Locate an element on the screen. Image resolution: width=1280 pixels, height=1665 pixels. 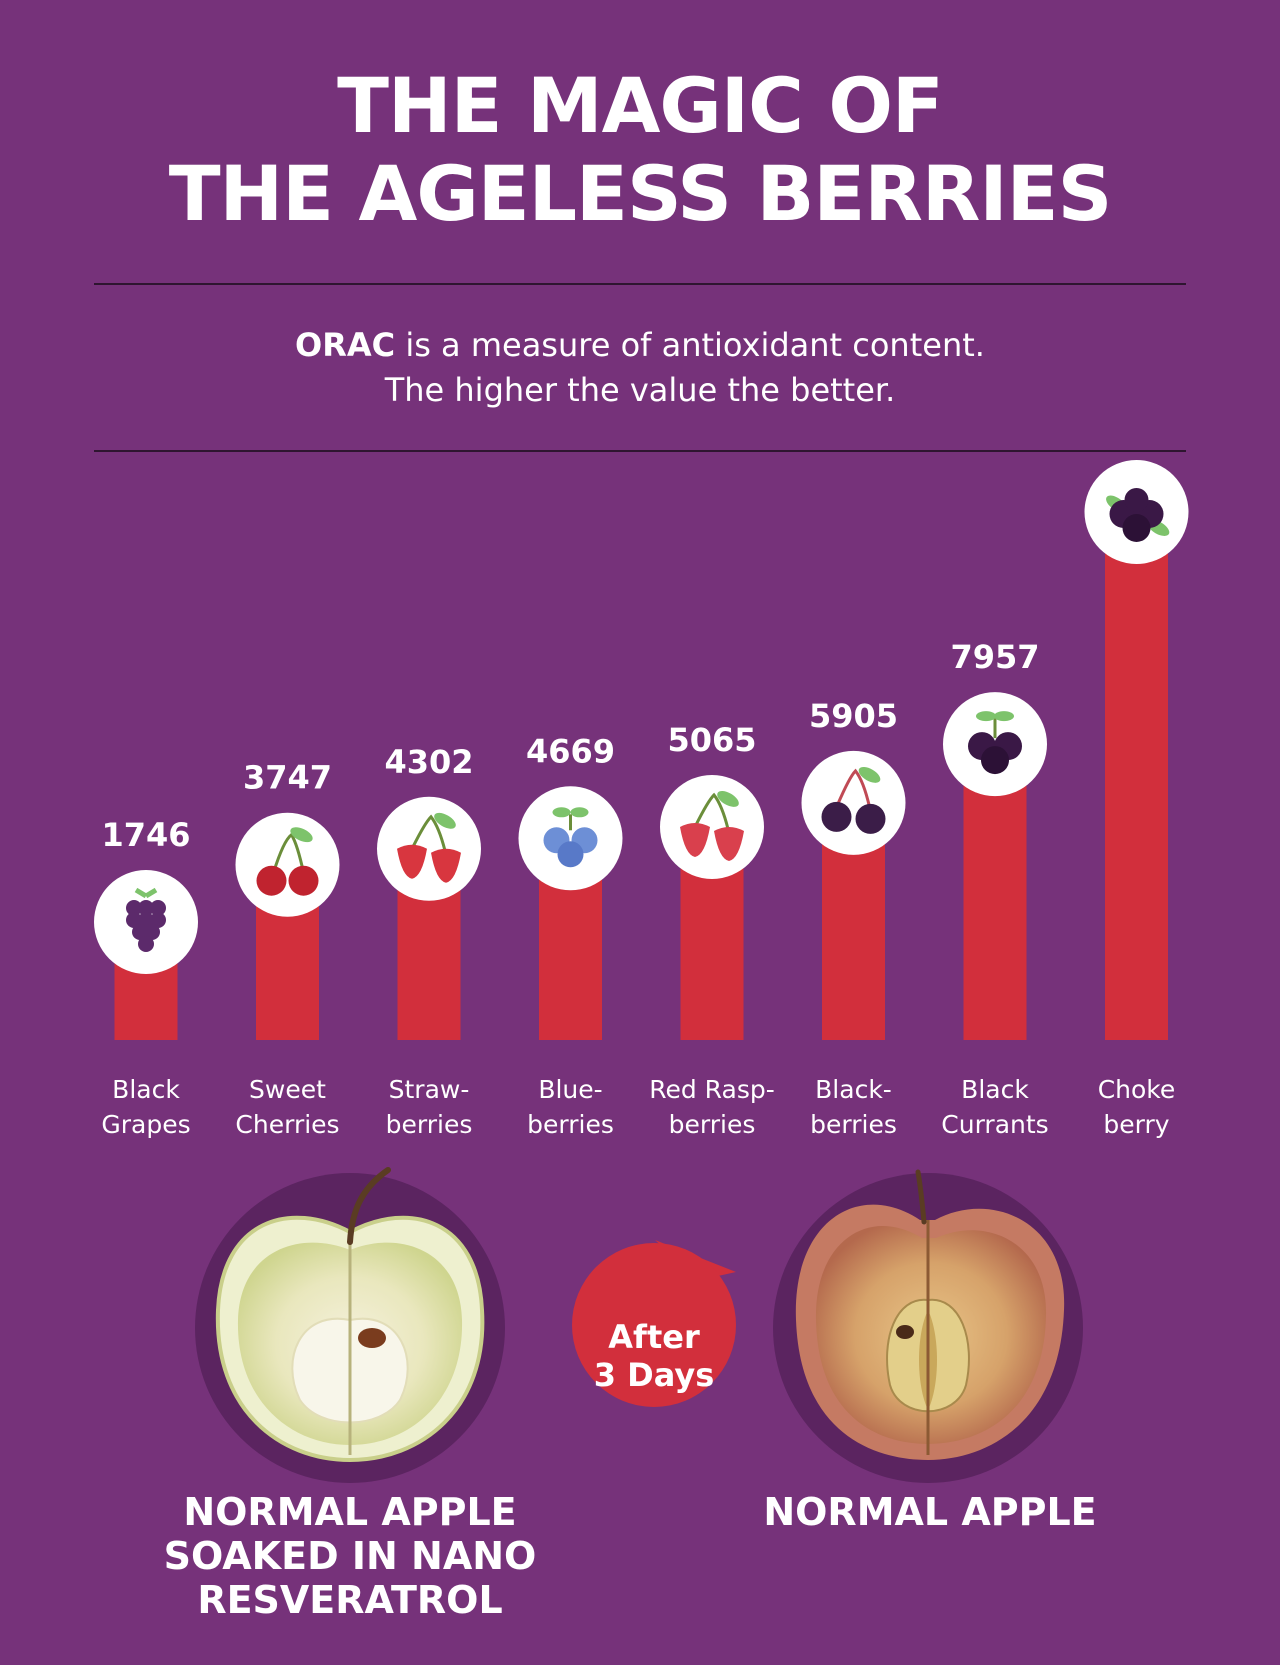
divider-bottom is located at coordinates (640, 451).